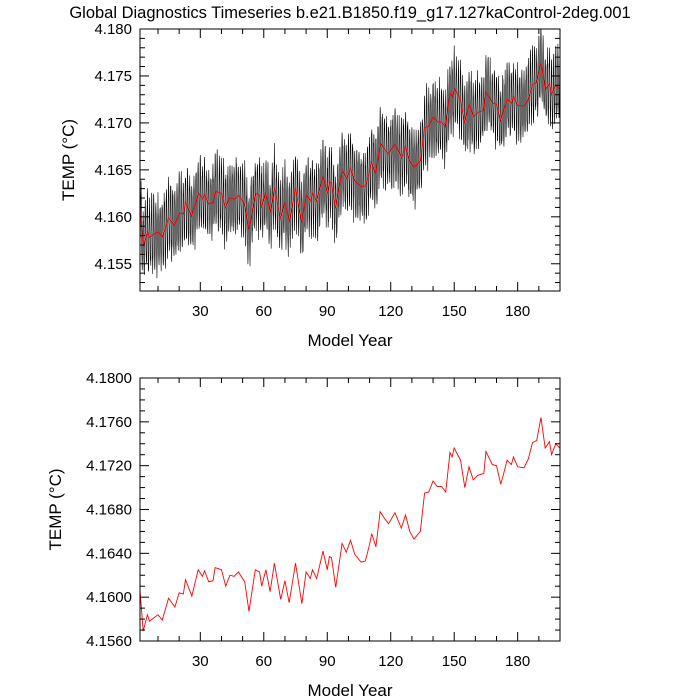  I want to click on y-tick-label: 4.160, so click(113, 217).